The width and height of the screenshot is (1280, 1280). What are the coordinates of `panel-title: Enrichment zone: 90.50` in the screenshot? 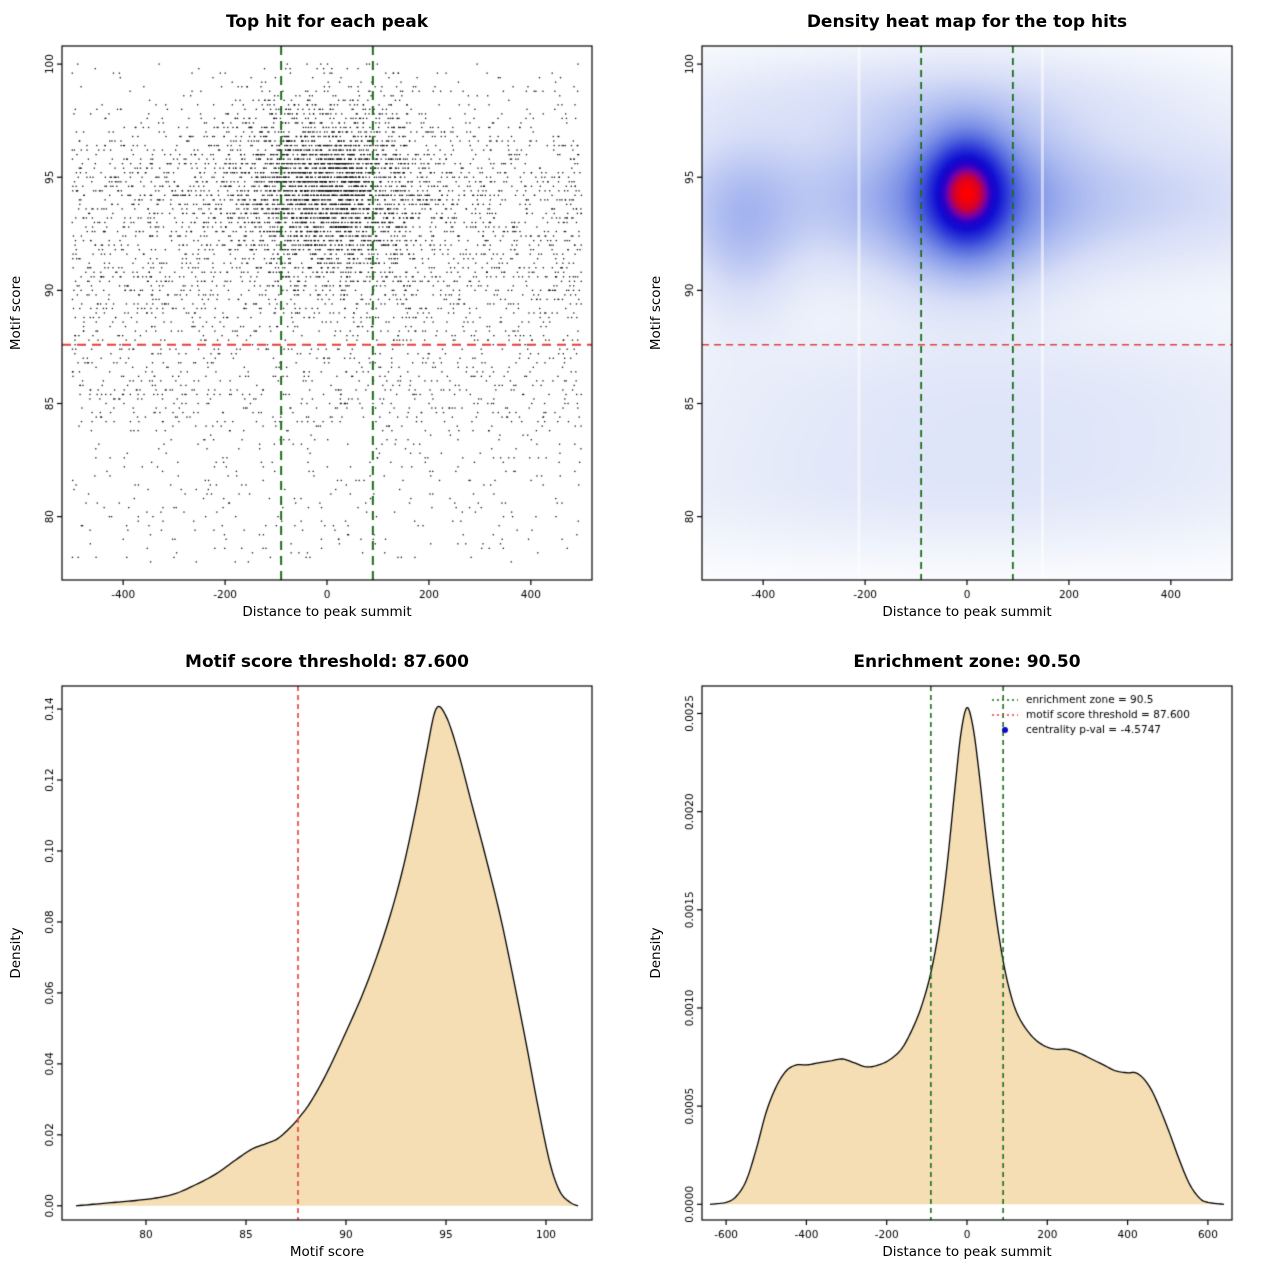 It's located at (967, 662).